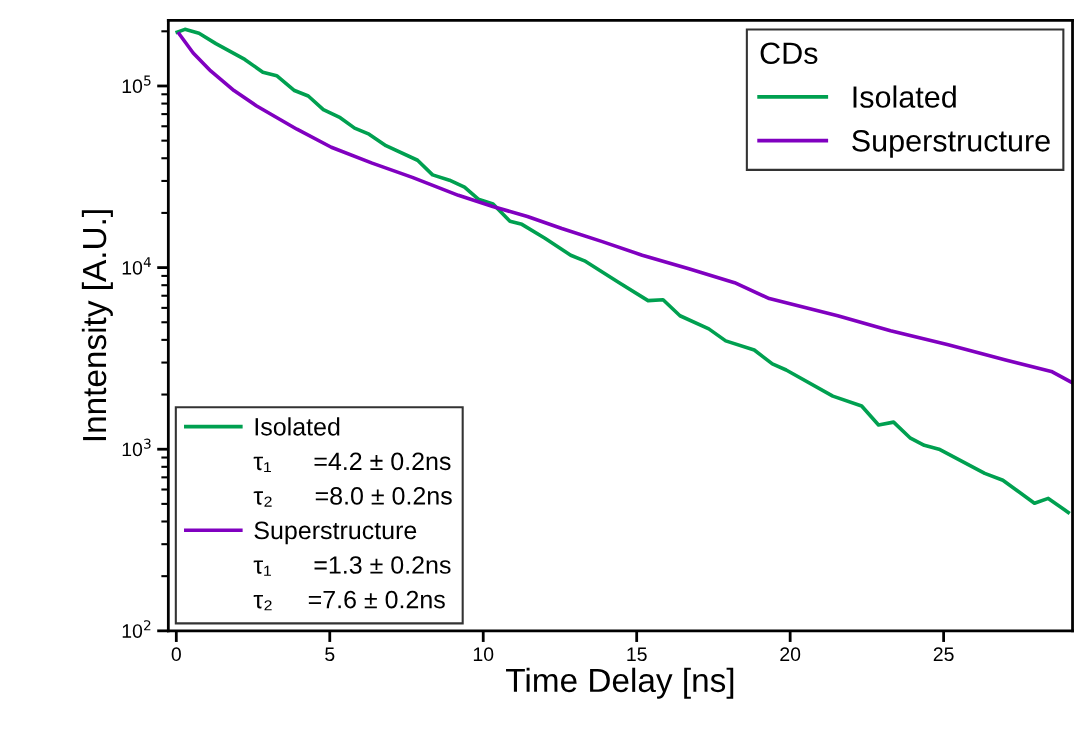  Describe the element at coordinates (352, 462) in the screenshot. I see `annotation: τ₁ =4.2 ± 0.2ns` at that location.